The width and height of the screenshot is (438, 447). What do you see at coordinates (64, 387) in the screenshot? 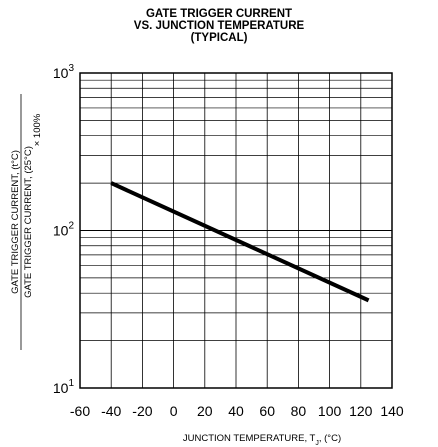
I see `y-tick-label: 10¹` at bounding box center [64, 387].